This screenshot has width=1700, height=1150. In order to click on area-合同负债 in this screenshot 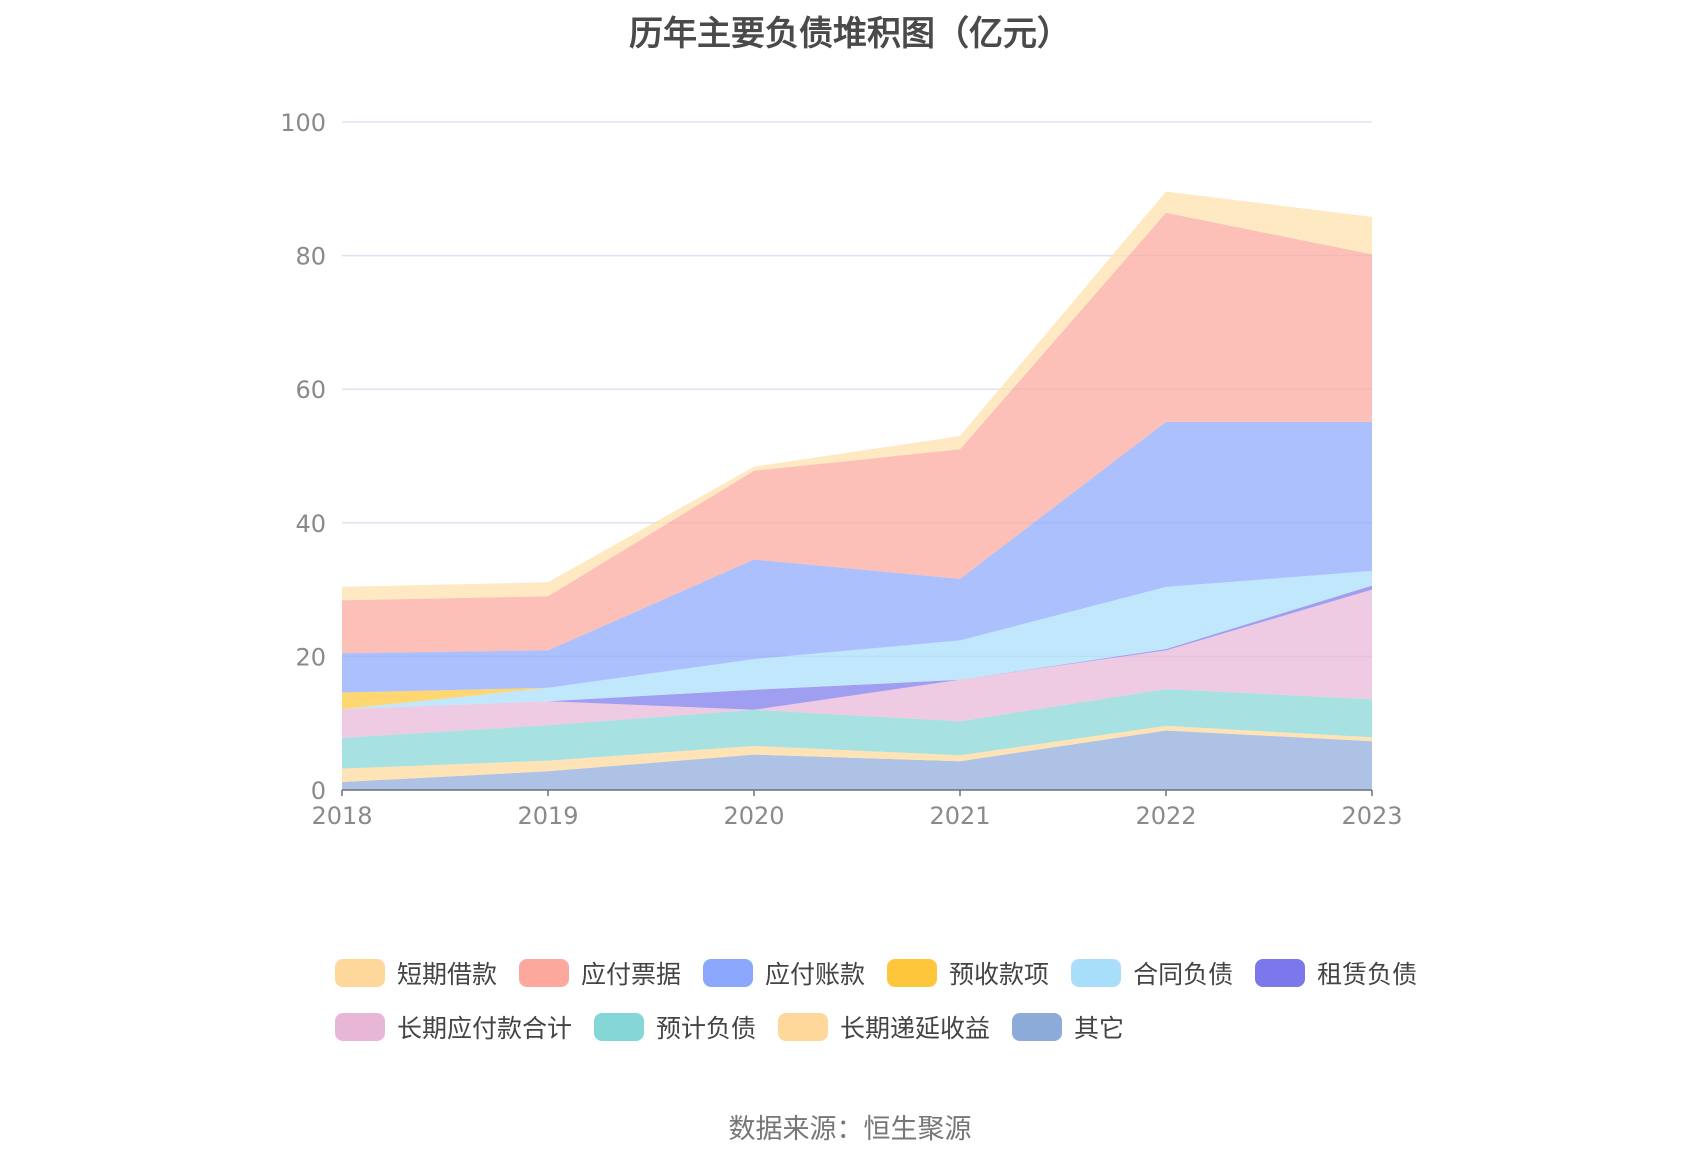, I will do `click(857, 640)`.